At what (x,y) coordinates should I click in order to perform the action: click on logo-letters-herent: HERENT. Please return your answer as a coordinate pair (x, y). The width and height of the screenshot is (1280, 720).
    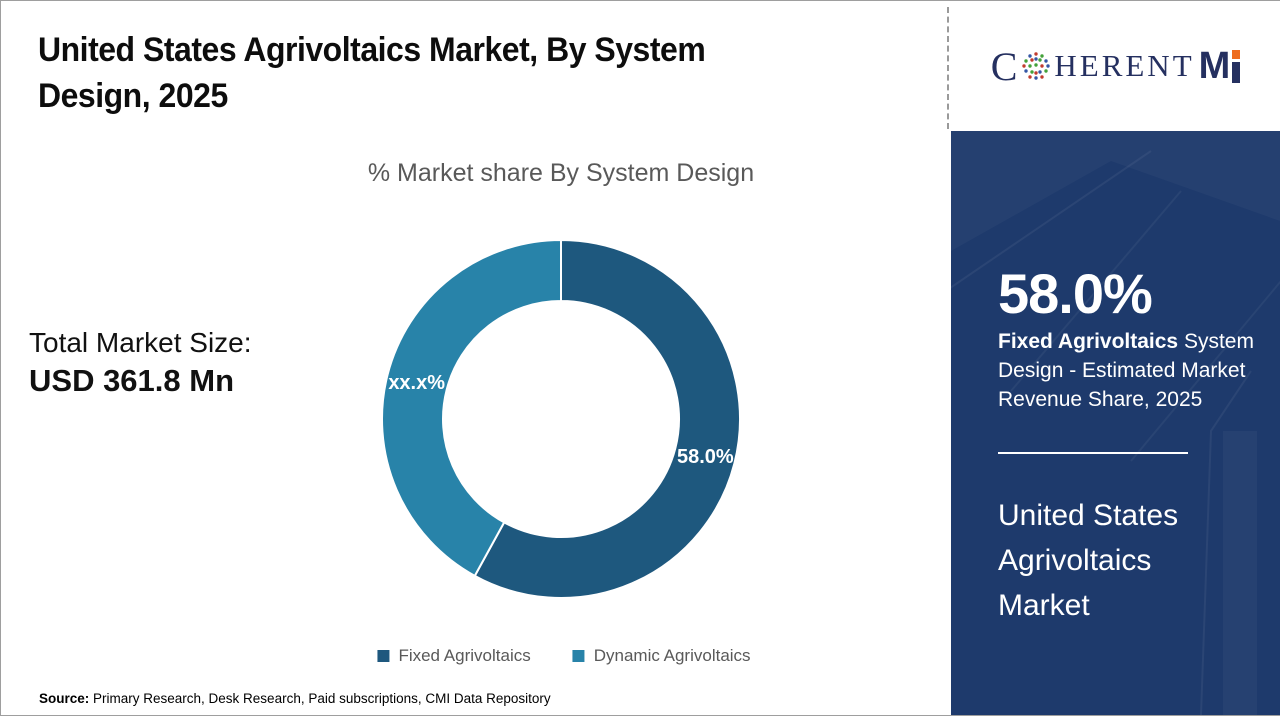
    Looking at the image, I should click on (1124, 65).